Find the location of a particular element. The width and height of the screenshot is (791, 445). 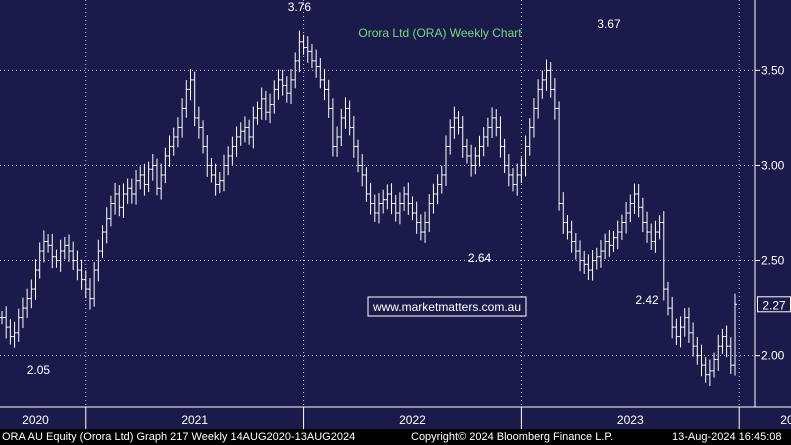

footer-copyright: Copyright© 2024 Bloomberg Finance L.P. is located at coordinates (512, 437).